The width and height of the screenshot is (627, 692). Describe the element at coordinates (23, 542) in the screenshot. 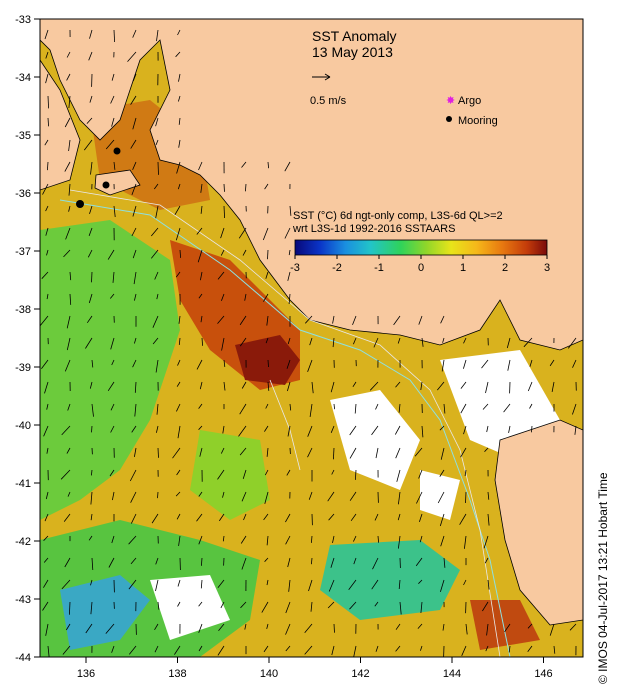

I see `lat-tick-label: -42` at that location.